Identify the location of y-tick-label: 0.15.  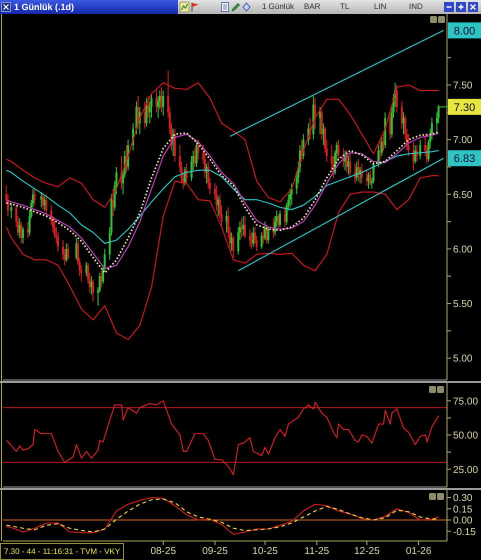
(463, 510).